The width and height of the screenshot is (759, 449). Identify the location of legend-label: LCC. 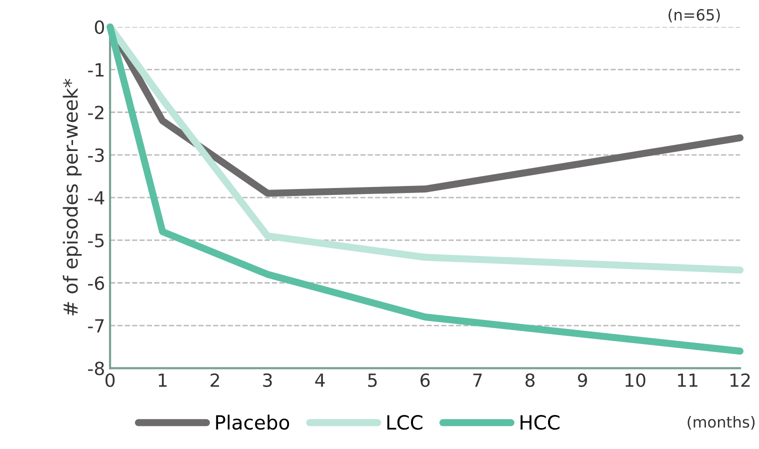
(404, 422).